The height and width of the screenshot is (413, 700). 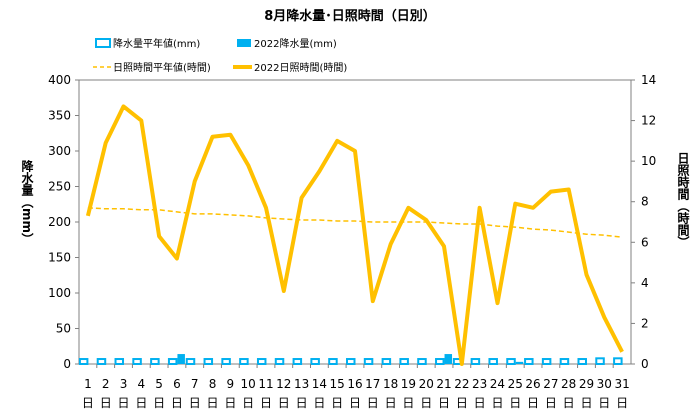 What do you see at coordinates (156, 43) in the screenshot?
I see `legend-label-rain-normal: 降水量平年値(mm)` at bounding box center [156, 43].